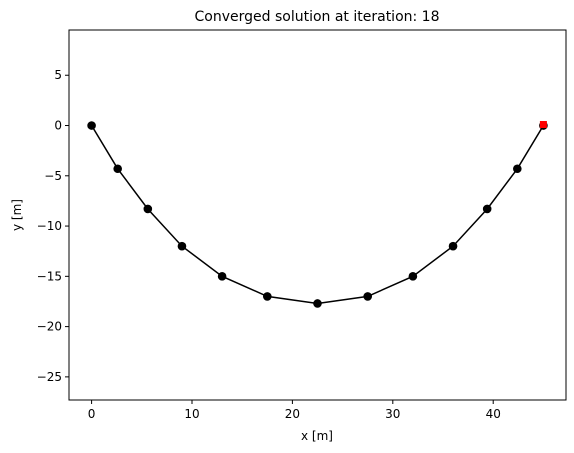 Image resolution: width=574 pixels, height=453 pixels. Describe the element at coordinates (92, 414) in the screenshot. I see `x-tick-label: 0` at that location.